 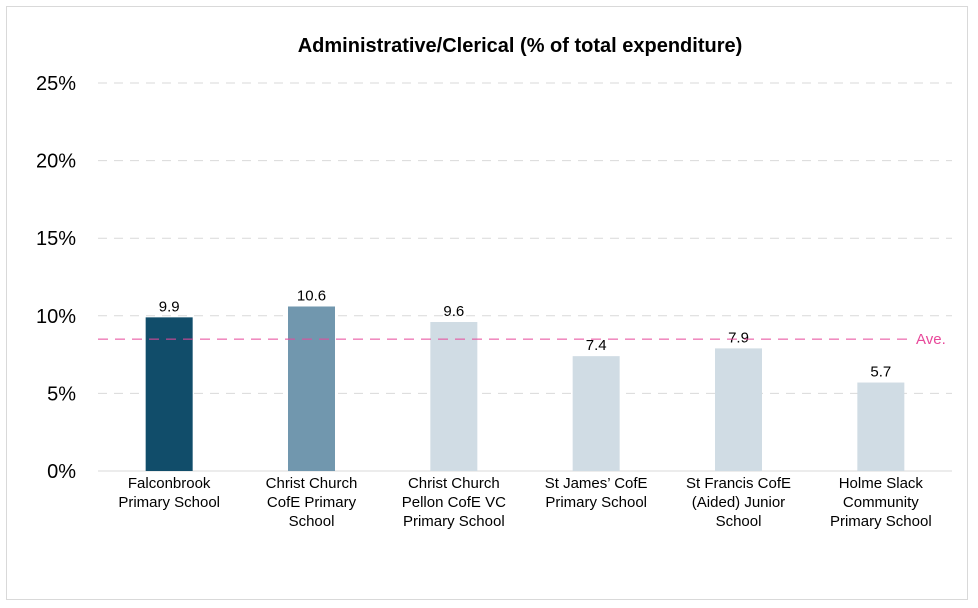 I want to click on x-tick-label: Christ Church CofE Primary School, so click(x=312, y=502).